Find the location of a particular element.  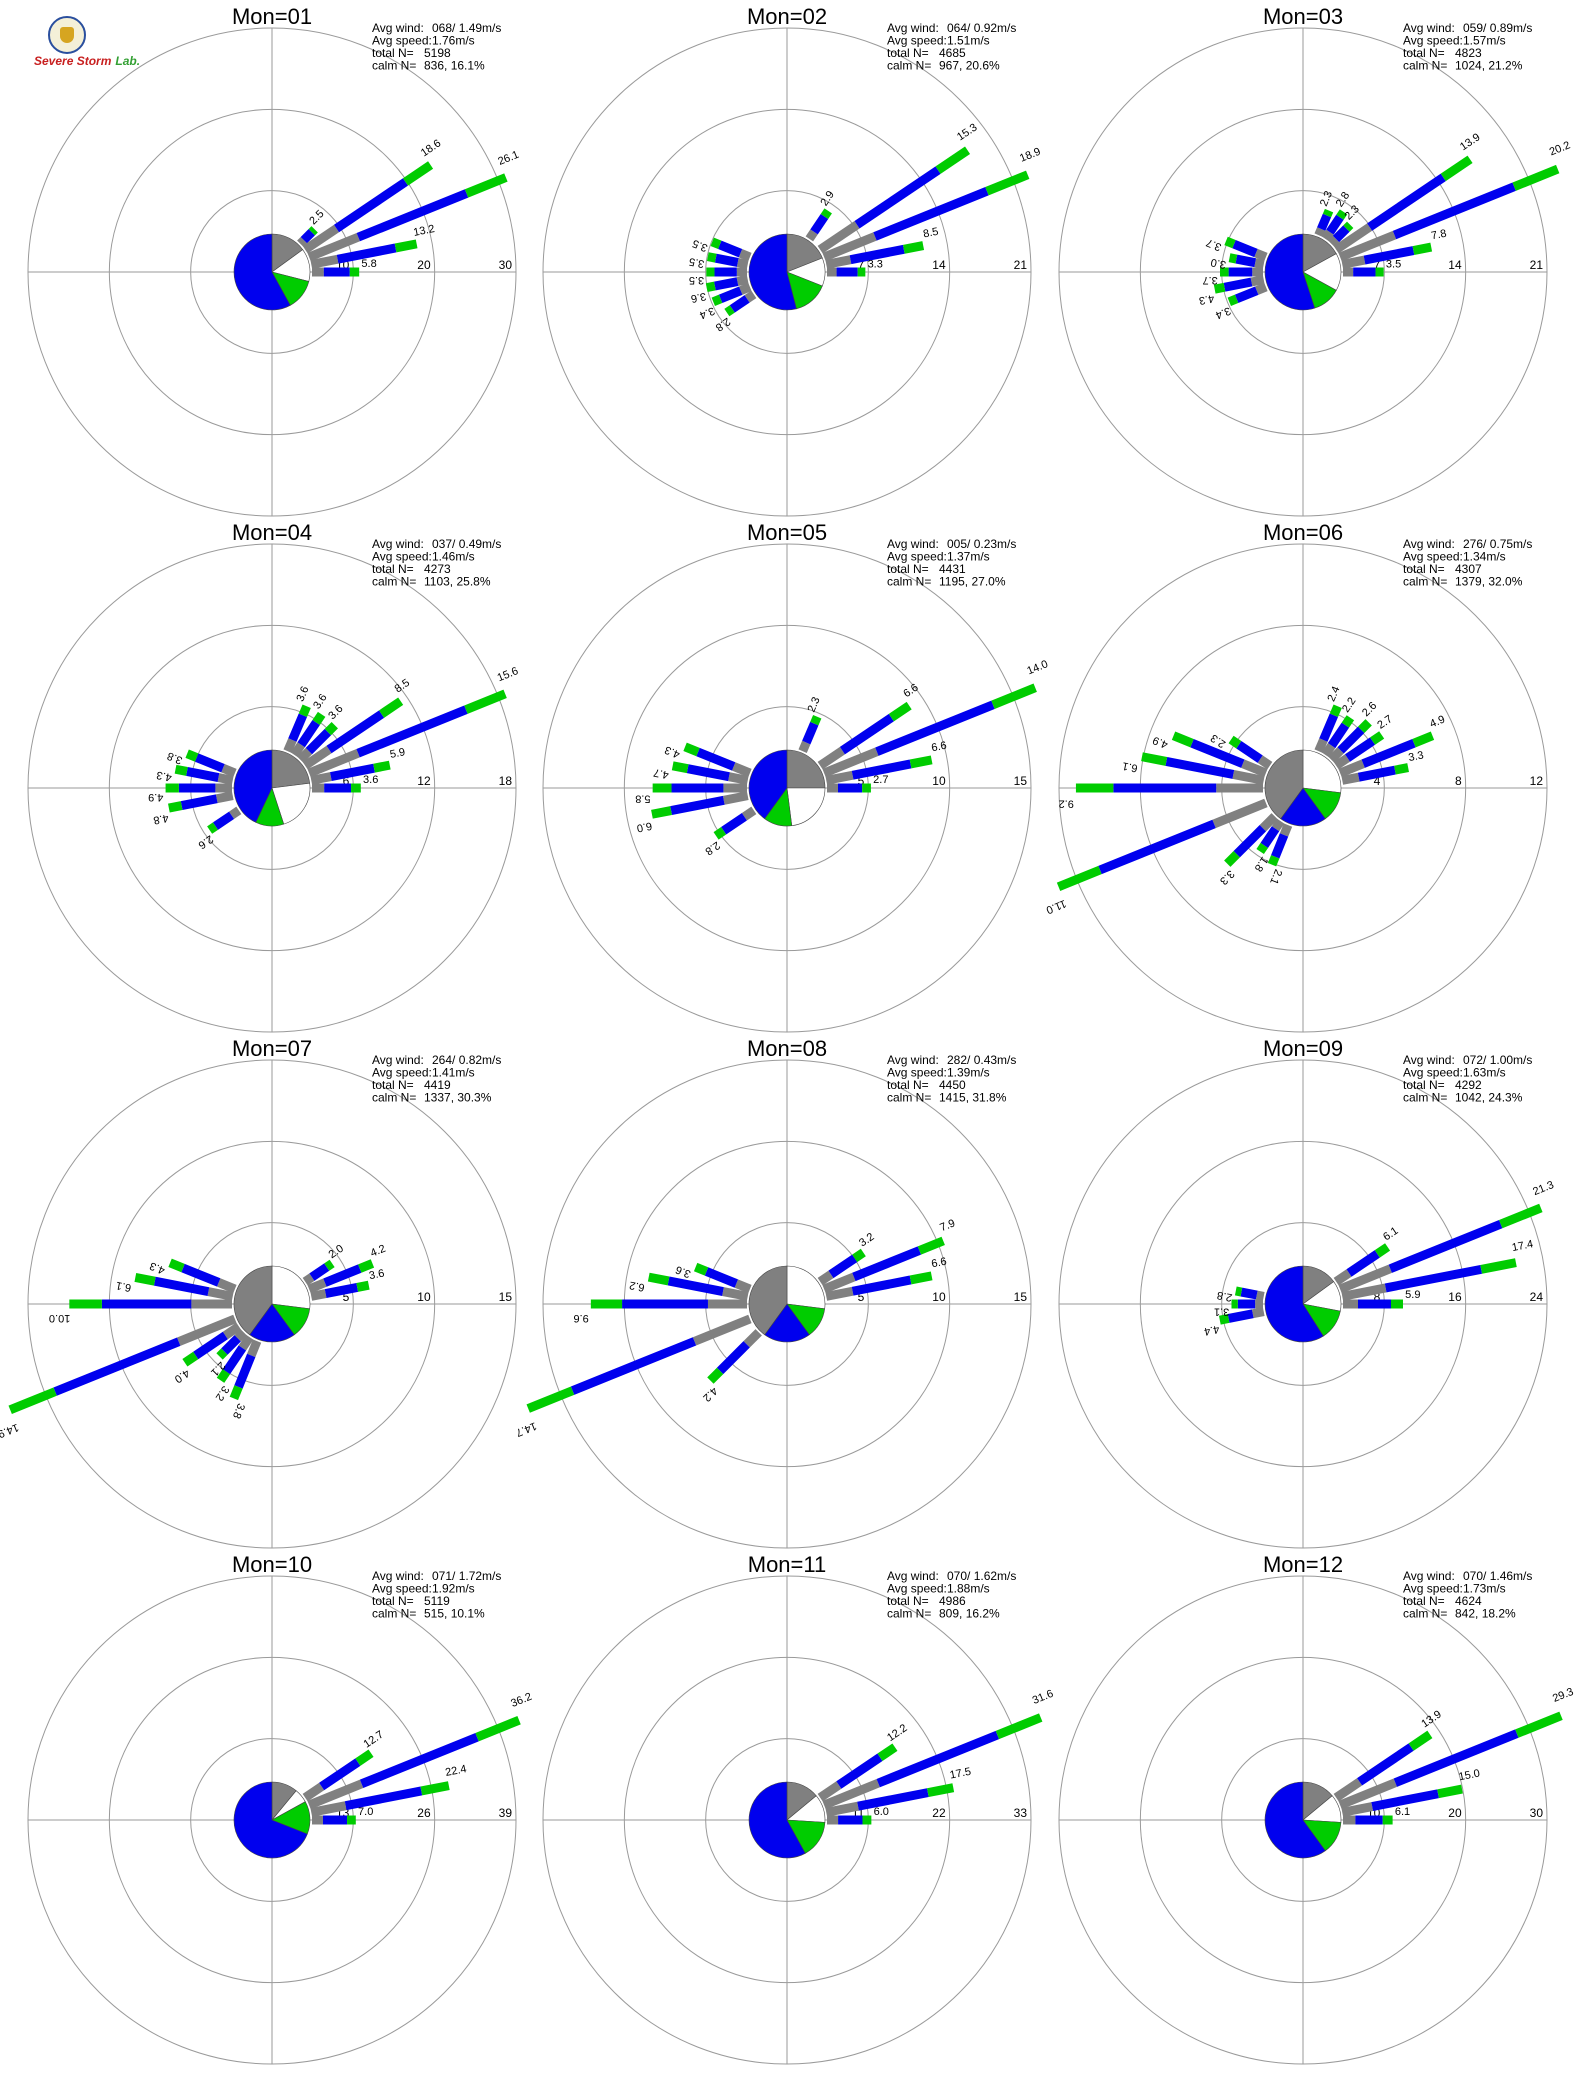

ring-tick-label: 15 is located at coordinates (1021, 1297).